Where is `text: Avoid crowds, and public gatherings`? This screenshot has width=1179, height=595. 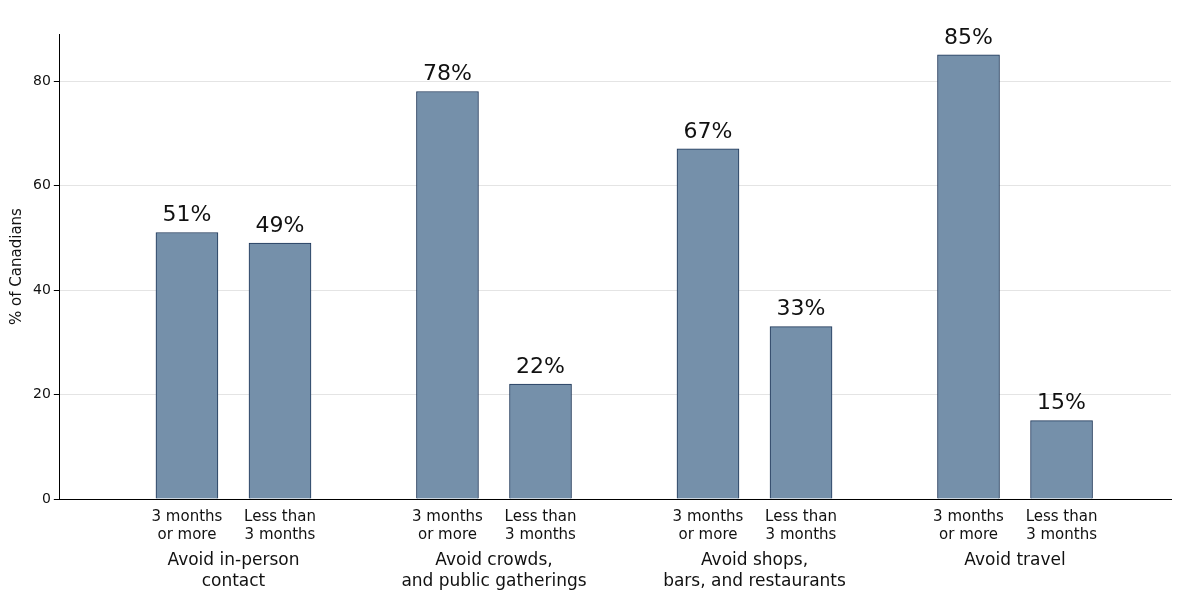
text: Avoid crowds, and public gatherings is located at coordinates (494, 569).